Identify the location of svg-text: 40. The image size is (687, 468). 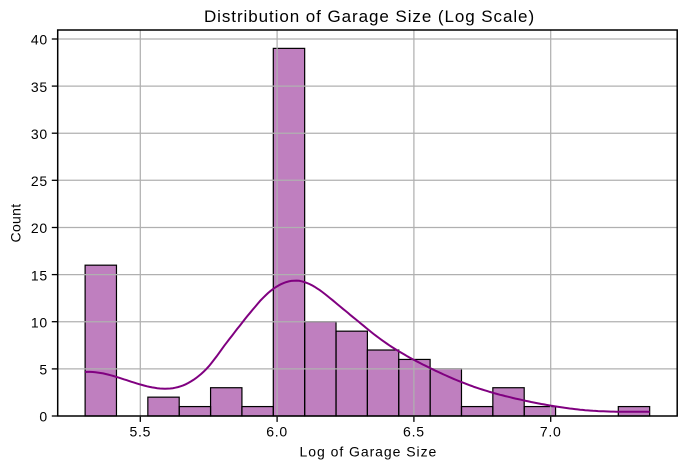
(39, 40).